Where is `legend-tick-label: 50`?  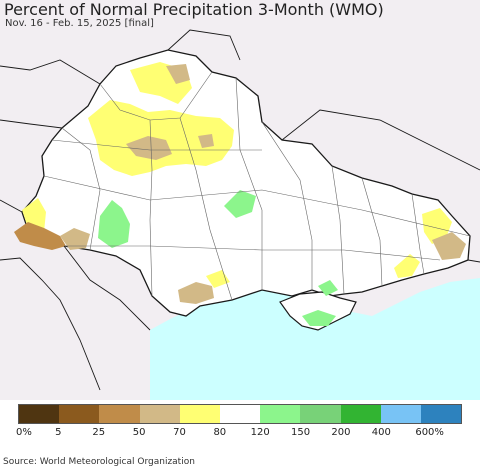 legend-tick-label: 50 is located at coordinates (139, 432).